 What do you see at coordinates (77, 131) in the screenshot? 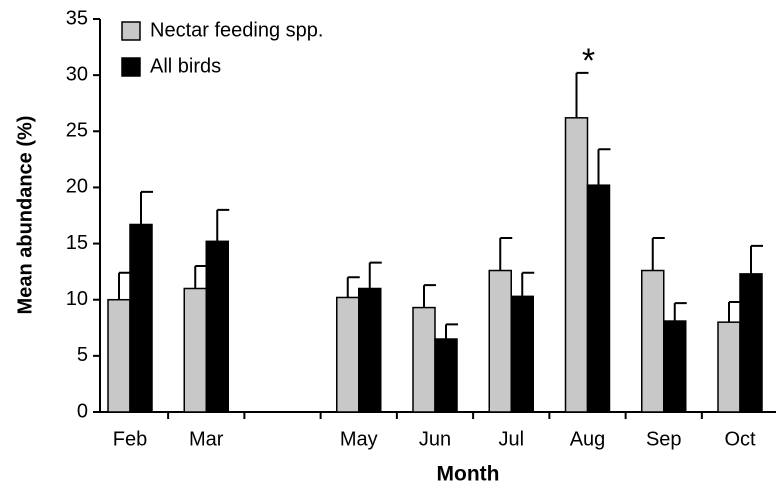
I see `y-tick-label: 25` at bounding box center [77, 131].